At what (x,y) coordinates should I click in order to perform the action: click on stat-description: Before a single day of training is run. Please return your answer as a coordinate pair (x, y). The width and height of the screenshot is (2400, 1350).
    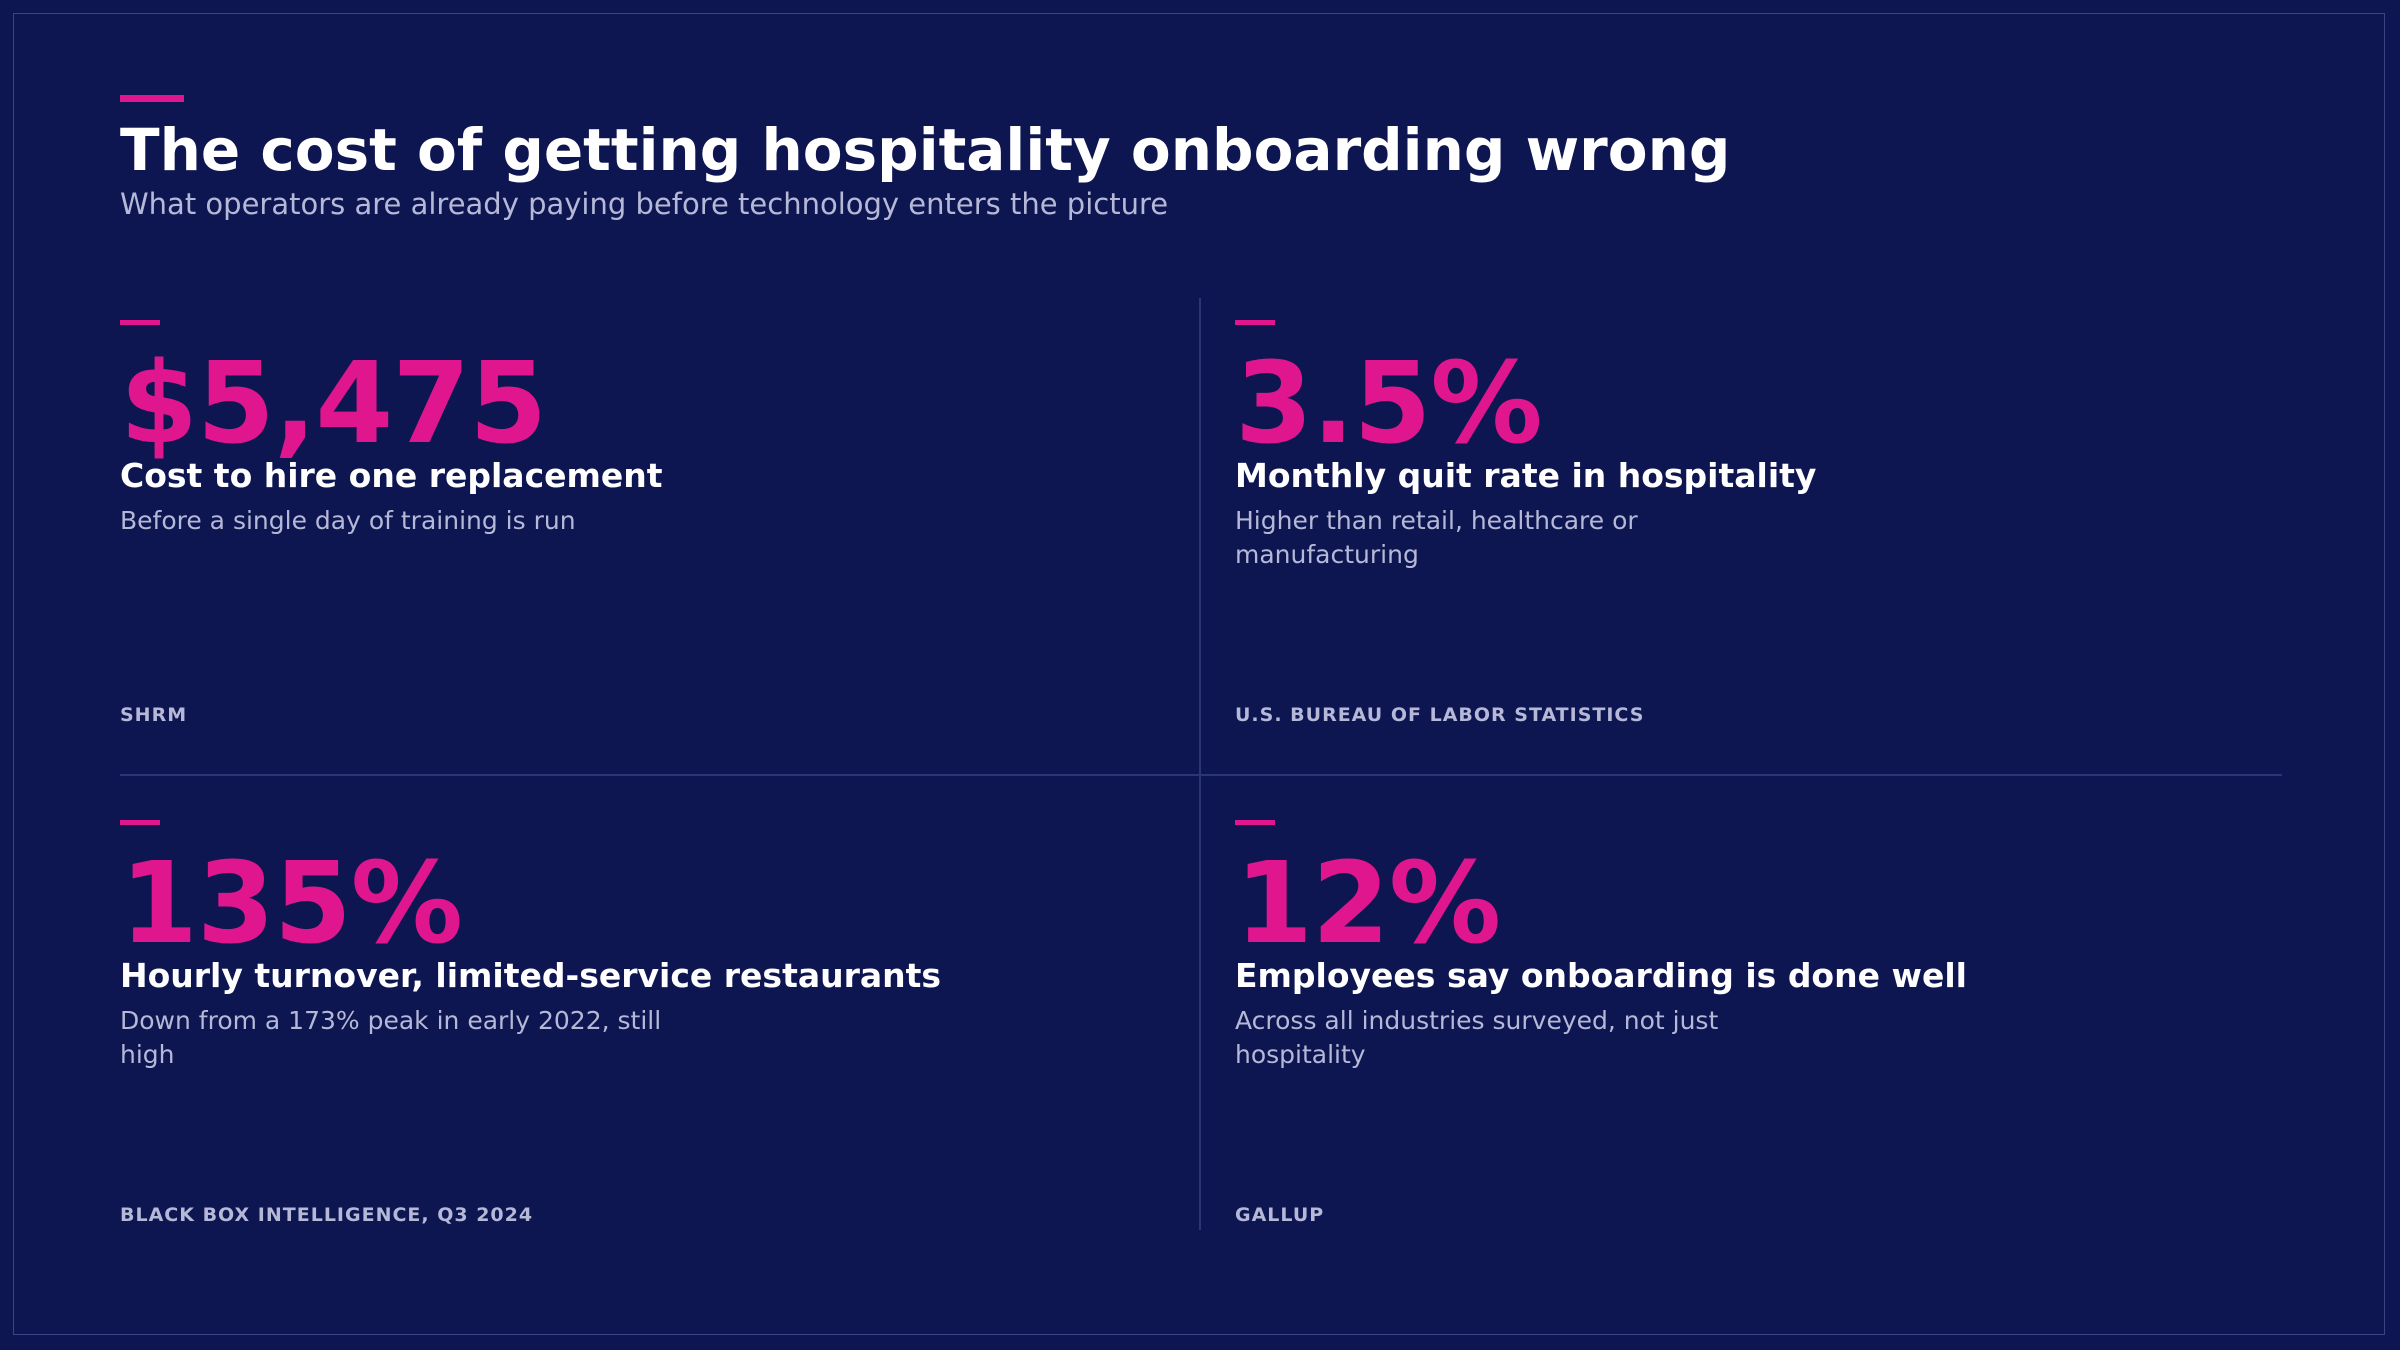
    Looking at the image, I should click on (348, 520).